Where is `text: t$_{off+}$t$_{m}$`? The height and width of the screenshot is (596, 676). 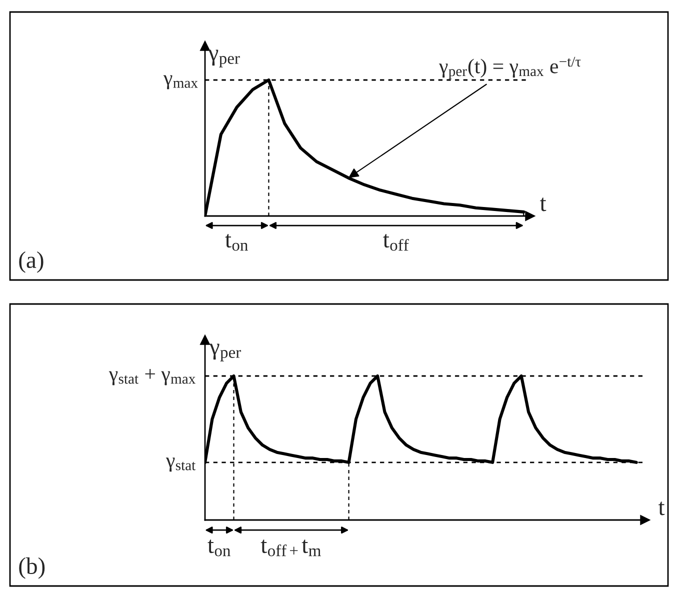
text: t$_{off+}$t$_{m}$ is located at coordinates (290, 548).